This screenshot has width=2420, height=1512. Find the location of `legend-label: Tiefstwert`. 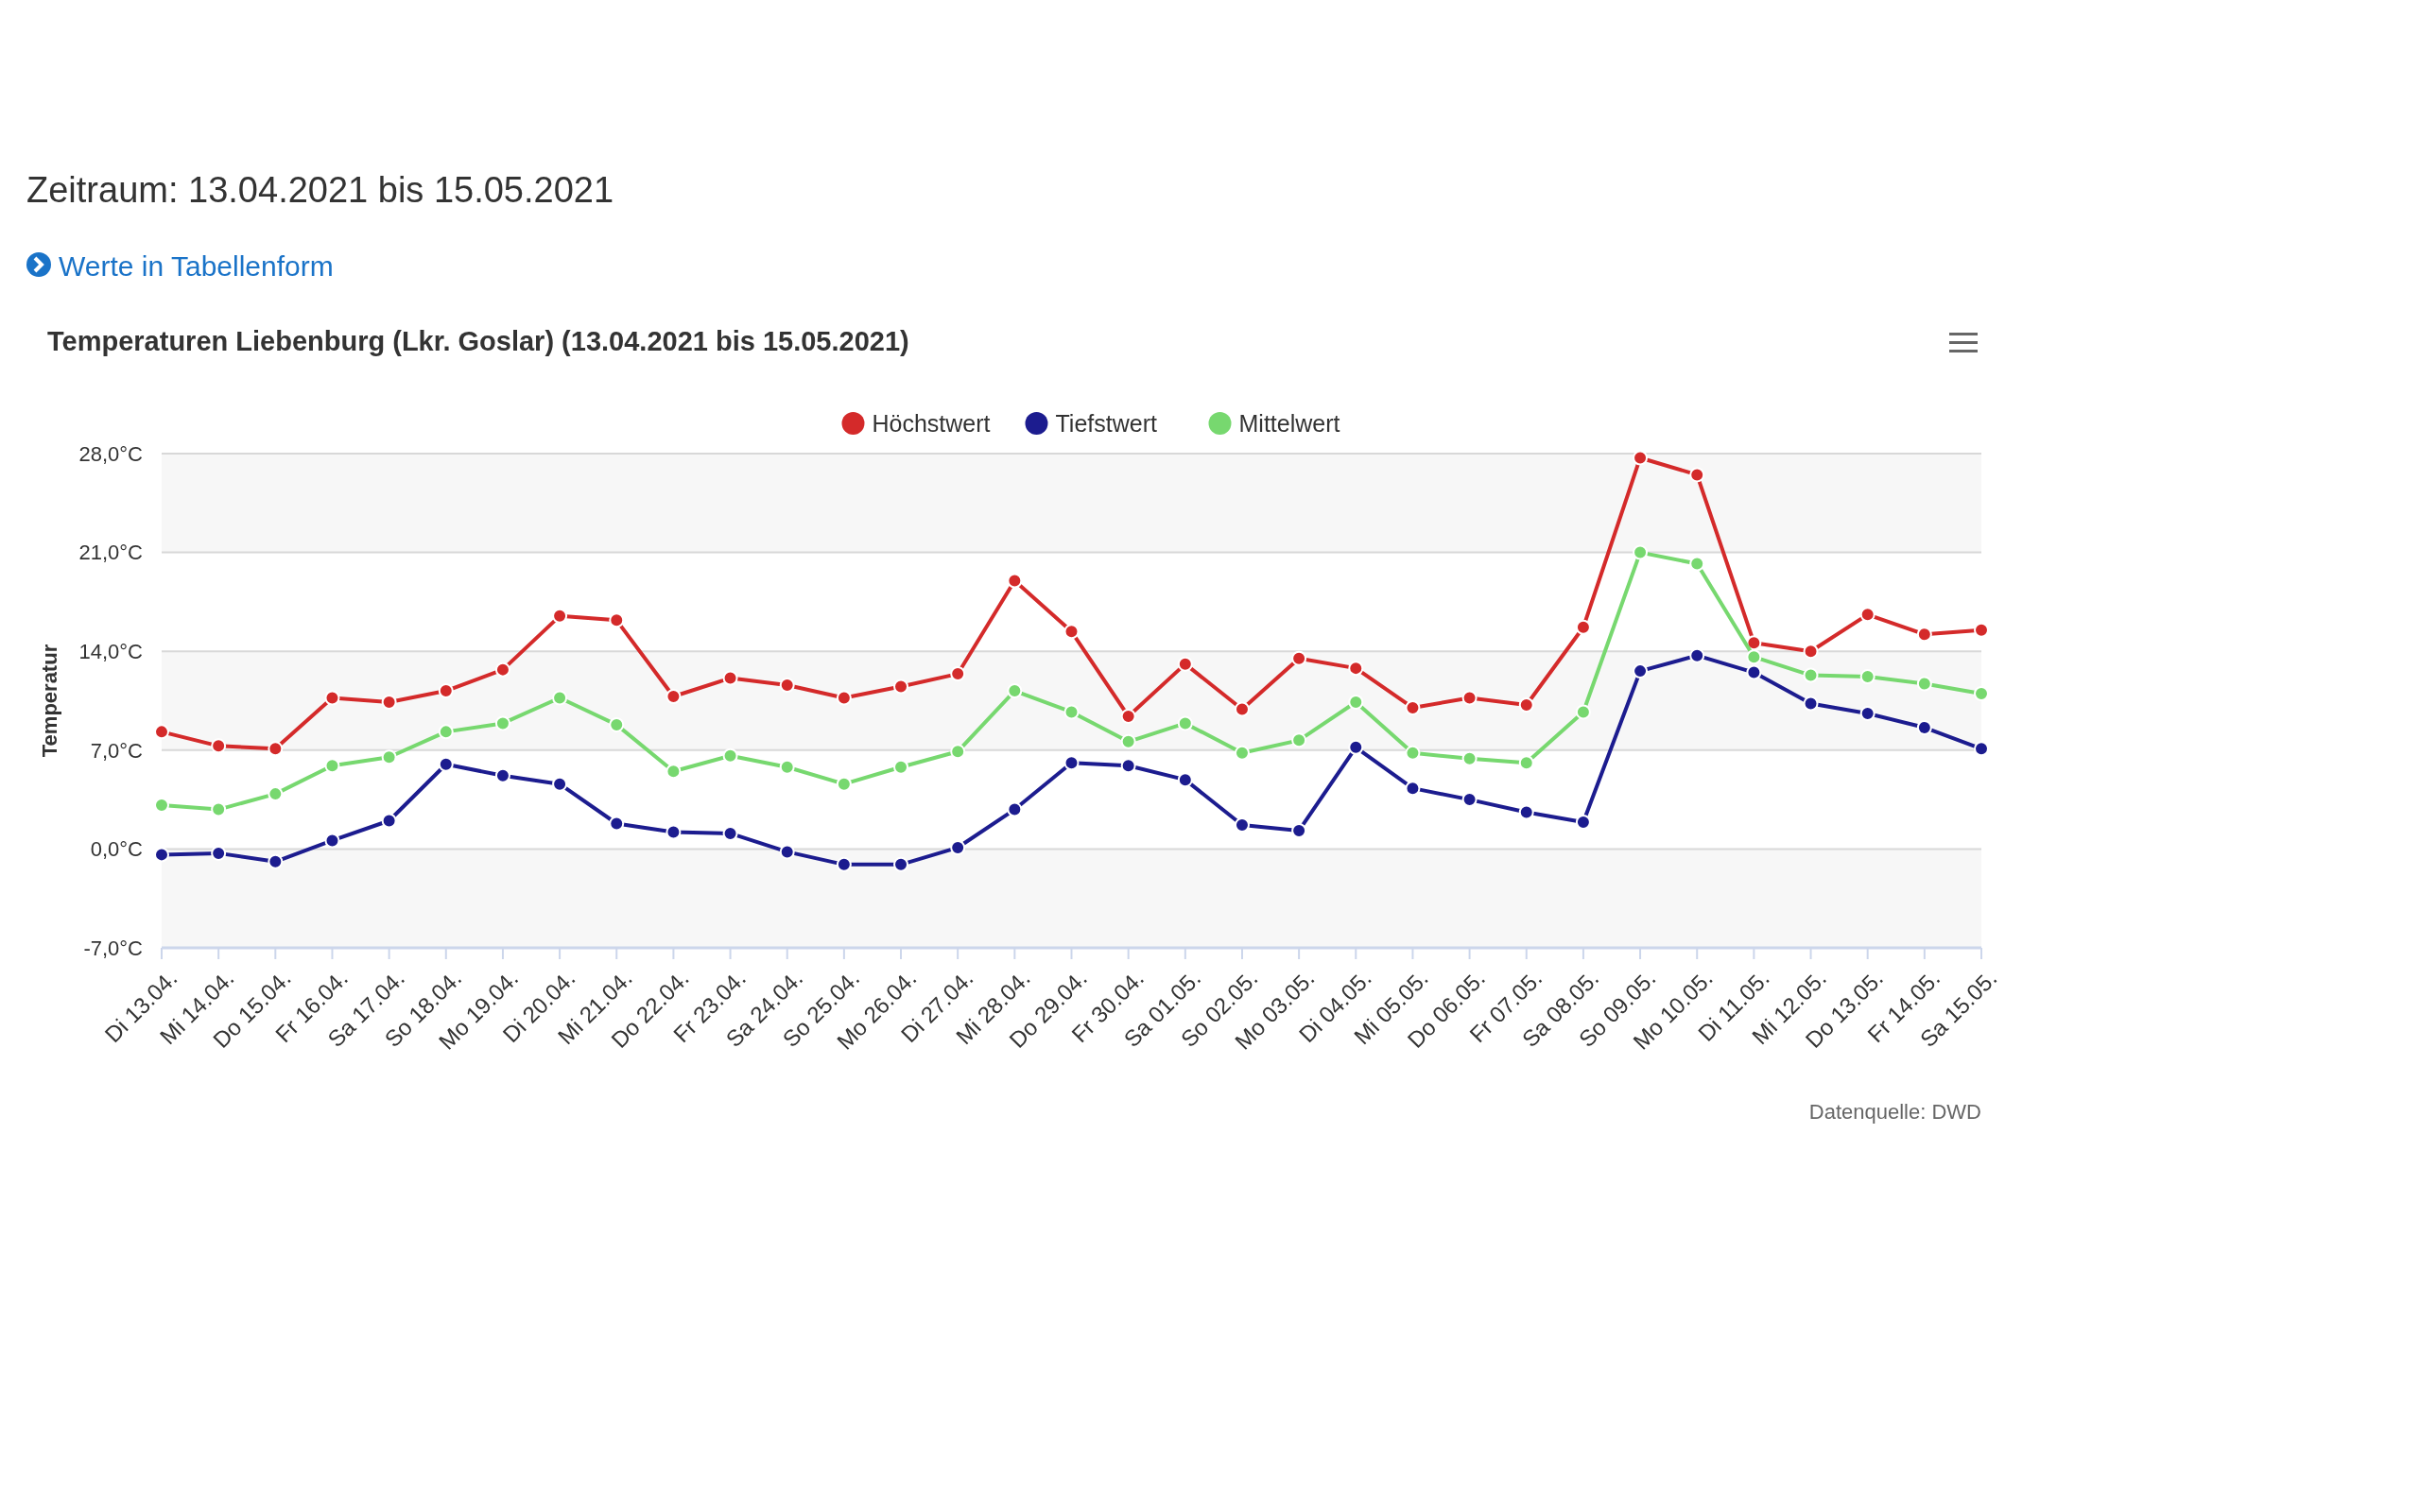

legend-label: Tiefstwert is located at coordinates (1106, 423).